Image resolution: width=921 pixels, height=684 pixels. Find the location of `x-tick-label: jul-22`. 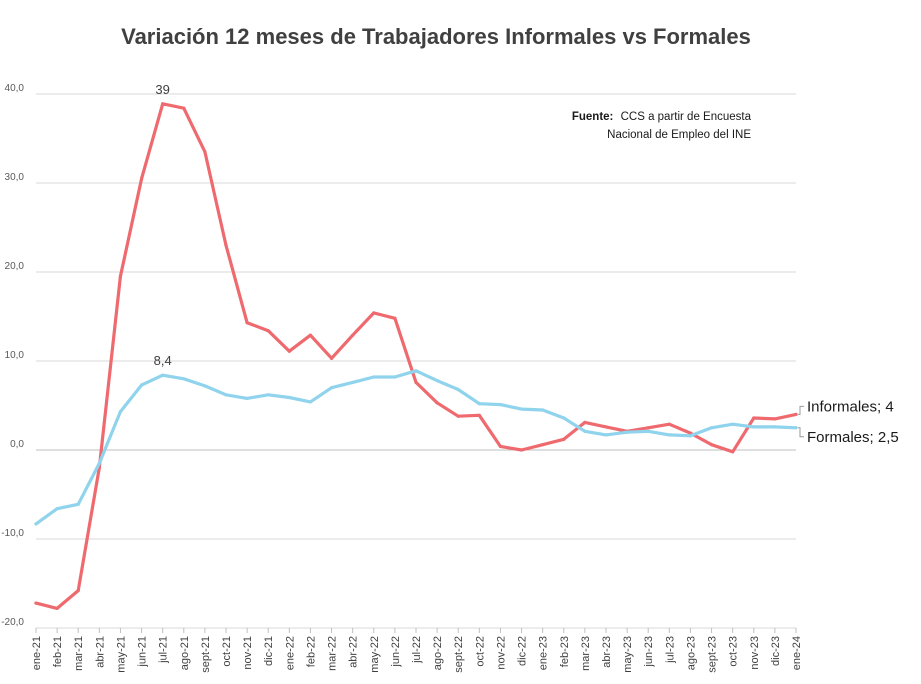

x-tick-label: jul-22 is located at coordinates (417, 650).